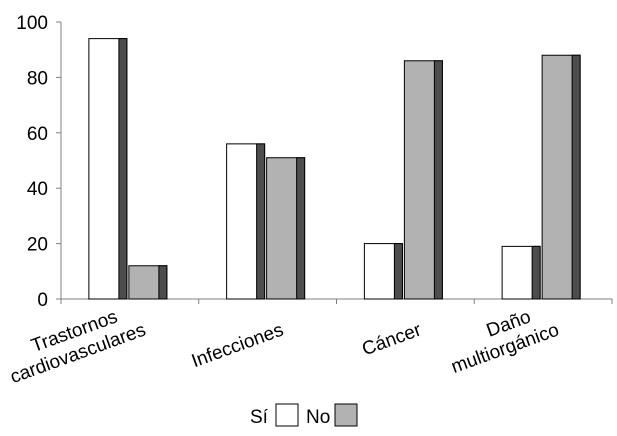 This screenshot has width=617, height=436. Describe the element at coordinates (42, 300) in the screenshot. I see `y-tick-label: 0` at that location.